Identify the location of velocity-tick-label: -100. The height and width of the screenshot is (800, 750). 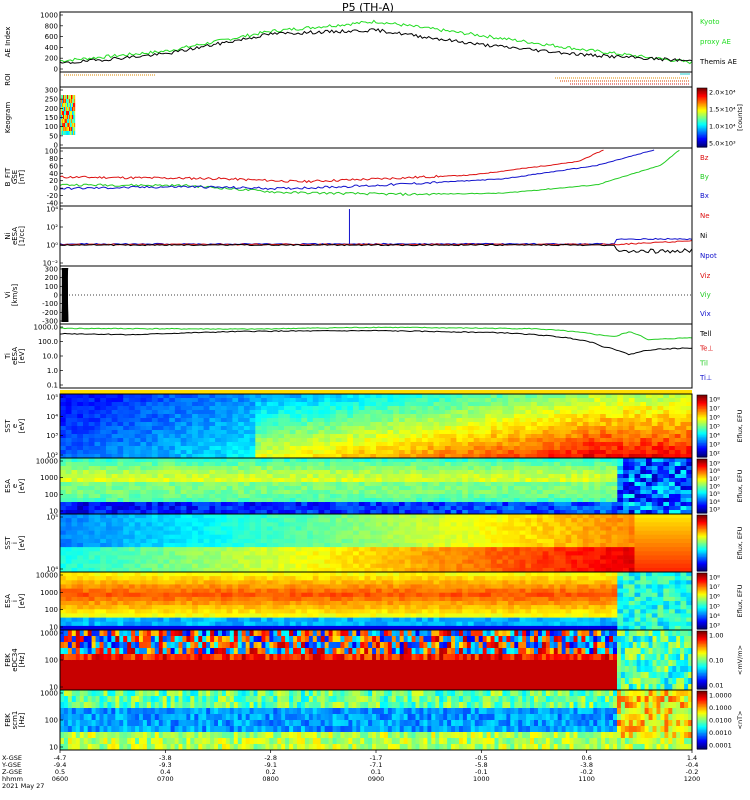
(50, 304).